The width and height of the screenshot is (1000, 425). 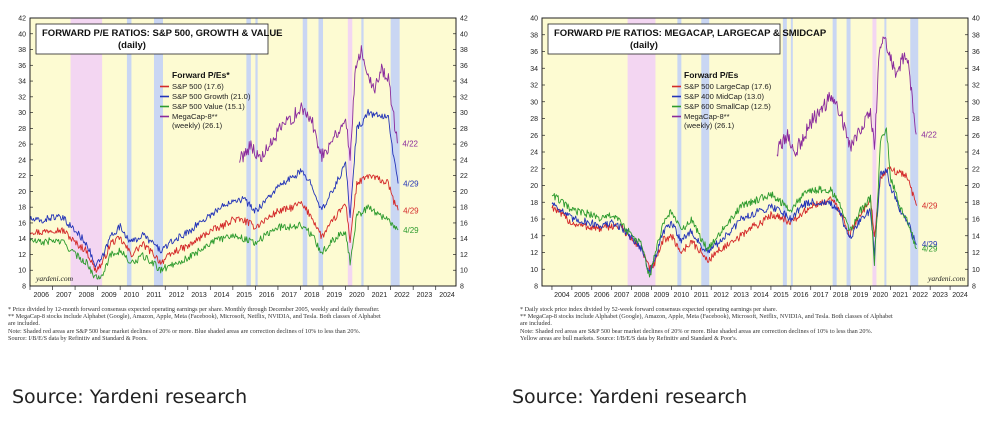 I want to click on y-tick-label-left: 24, so click(x=22, y=160).